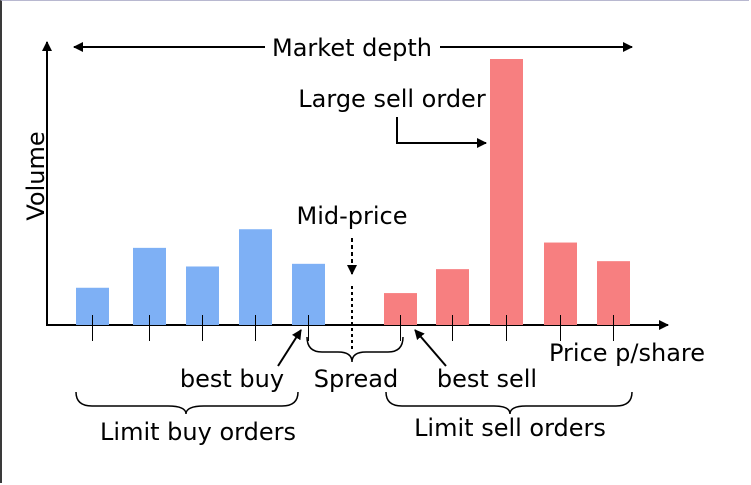  I want to click on limit-buy-label: Limit buy orders, so click(198, 432).